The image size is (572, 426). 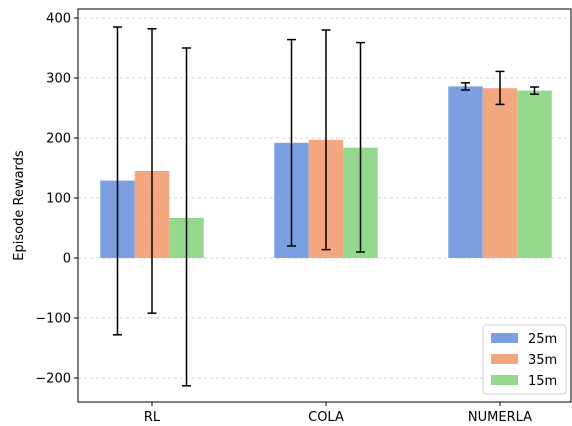 What do you see at coordinates (500, 417) in the screenshot?
I see `x-tick-label: NUMERLA` at bounding box center [500, 417].